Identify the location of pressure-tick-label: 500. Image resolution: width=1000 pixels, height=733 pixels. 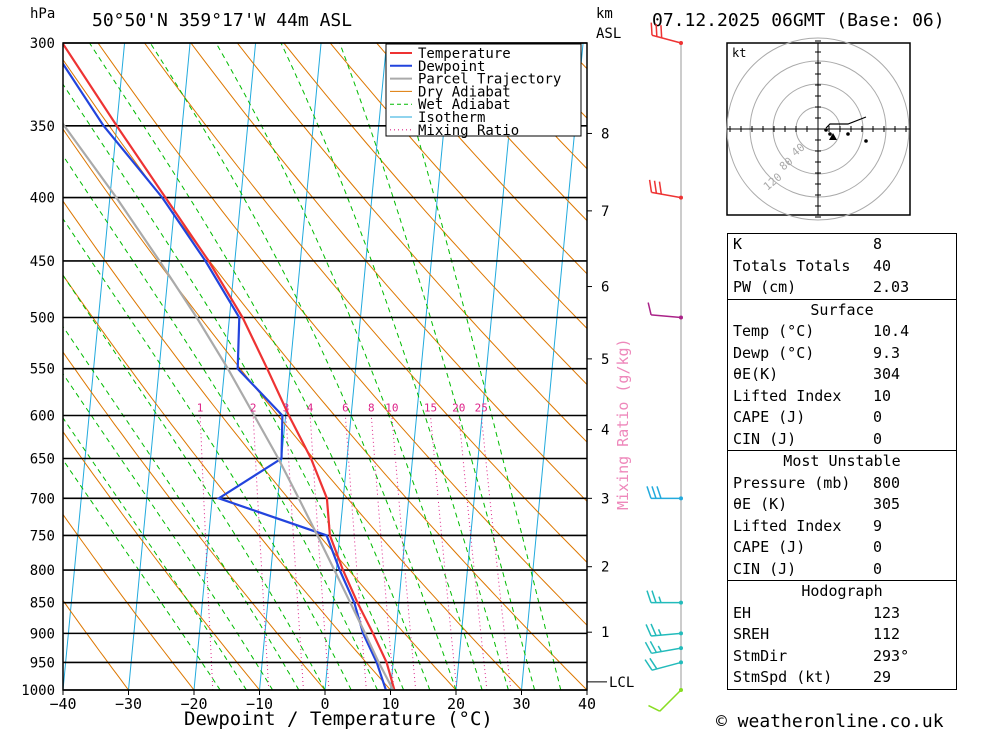
(42, 319).